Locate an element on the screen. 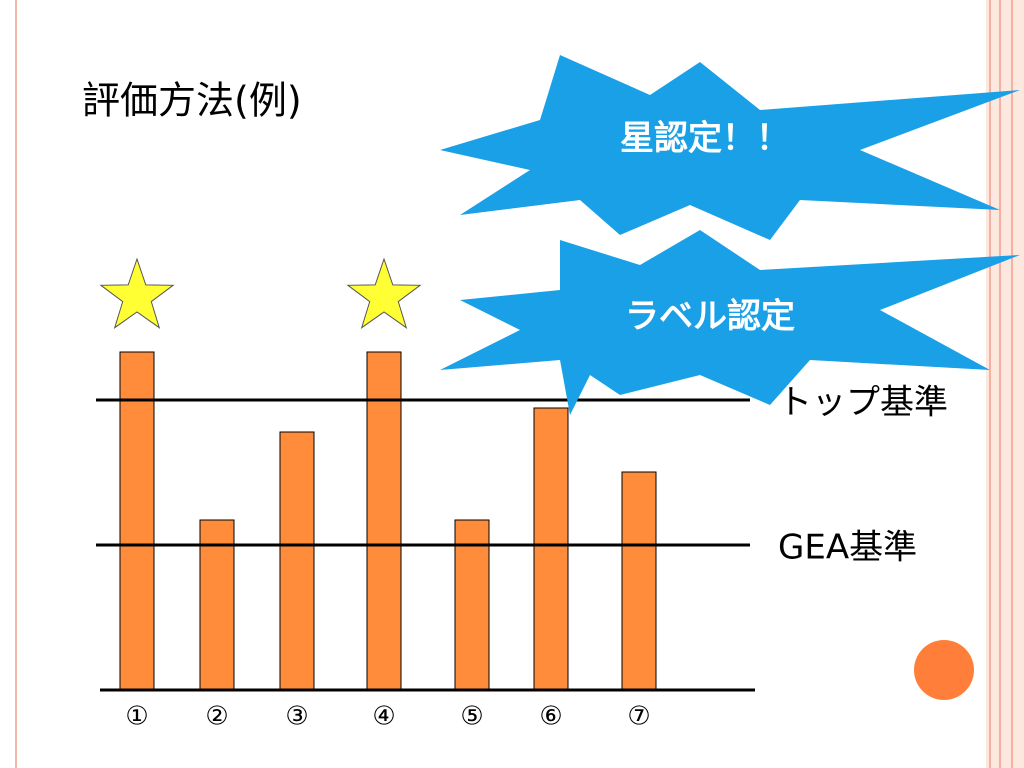  reference-label: トップ基準 is located at coordinates (863, 403).